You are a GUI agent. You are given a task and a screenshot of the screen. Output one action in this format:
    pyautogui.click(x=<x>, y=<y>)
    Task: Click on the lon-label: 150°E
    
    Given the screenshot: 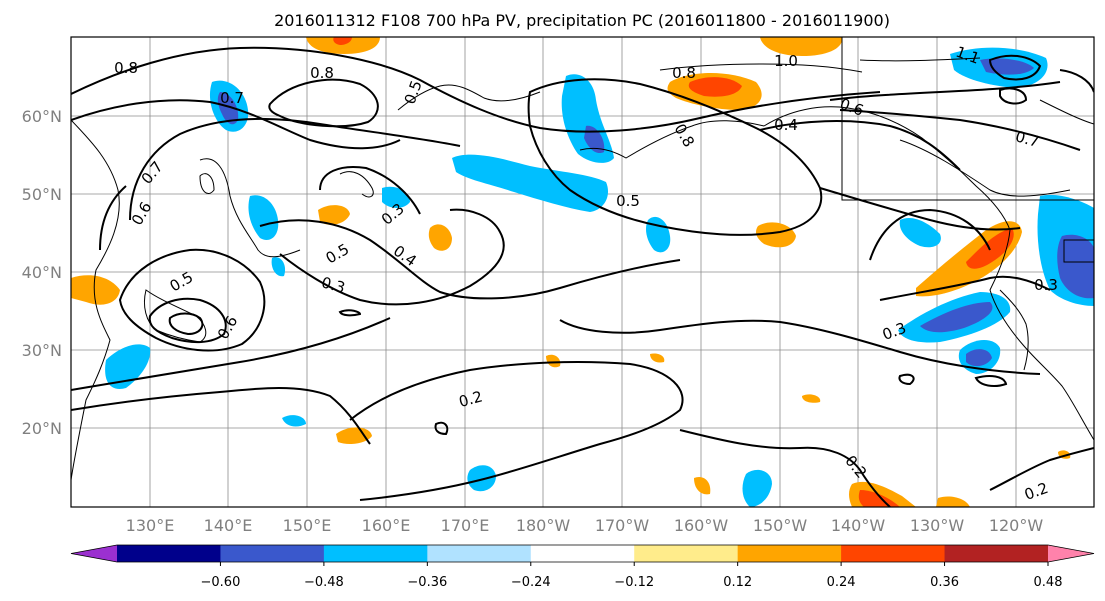 What is the action you would take?
    pyautogui.click(x=307, y=525)
    